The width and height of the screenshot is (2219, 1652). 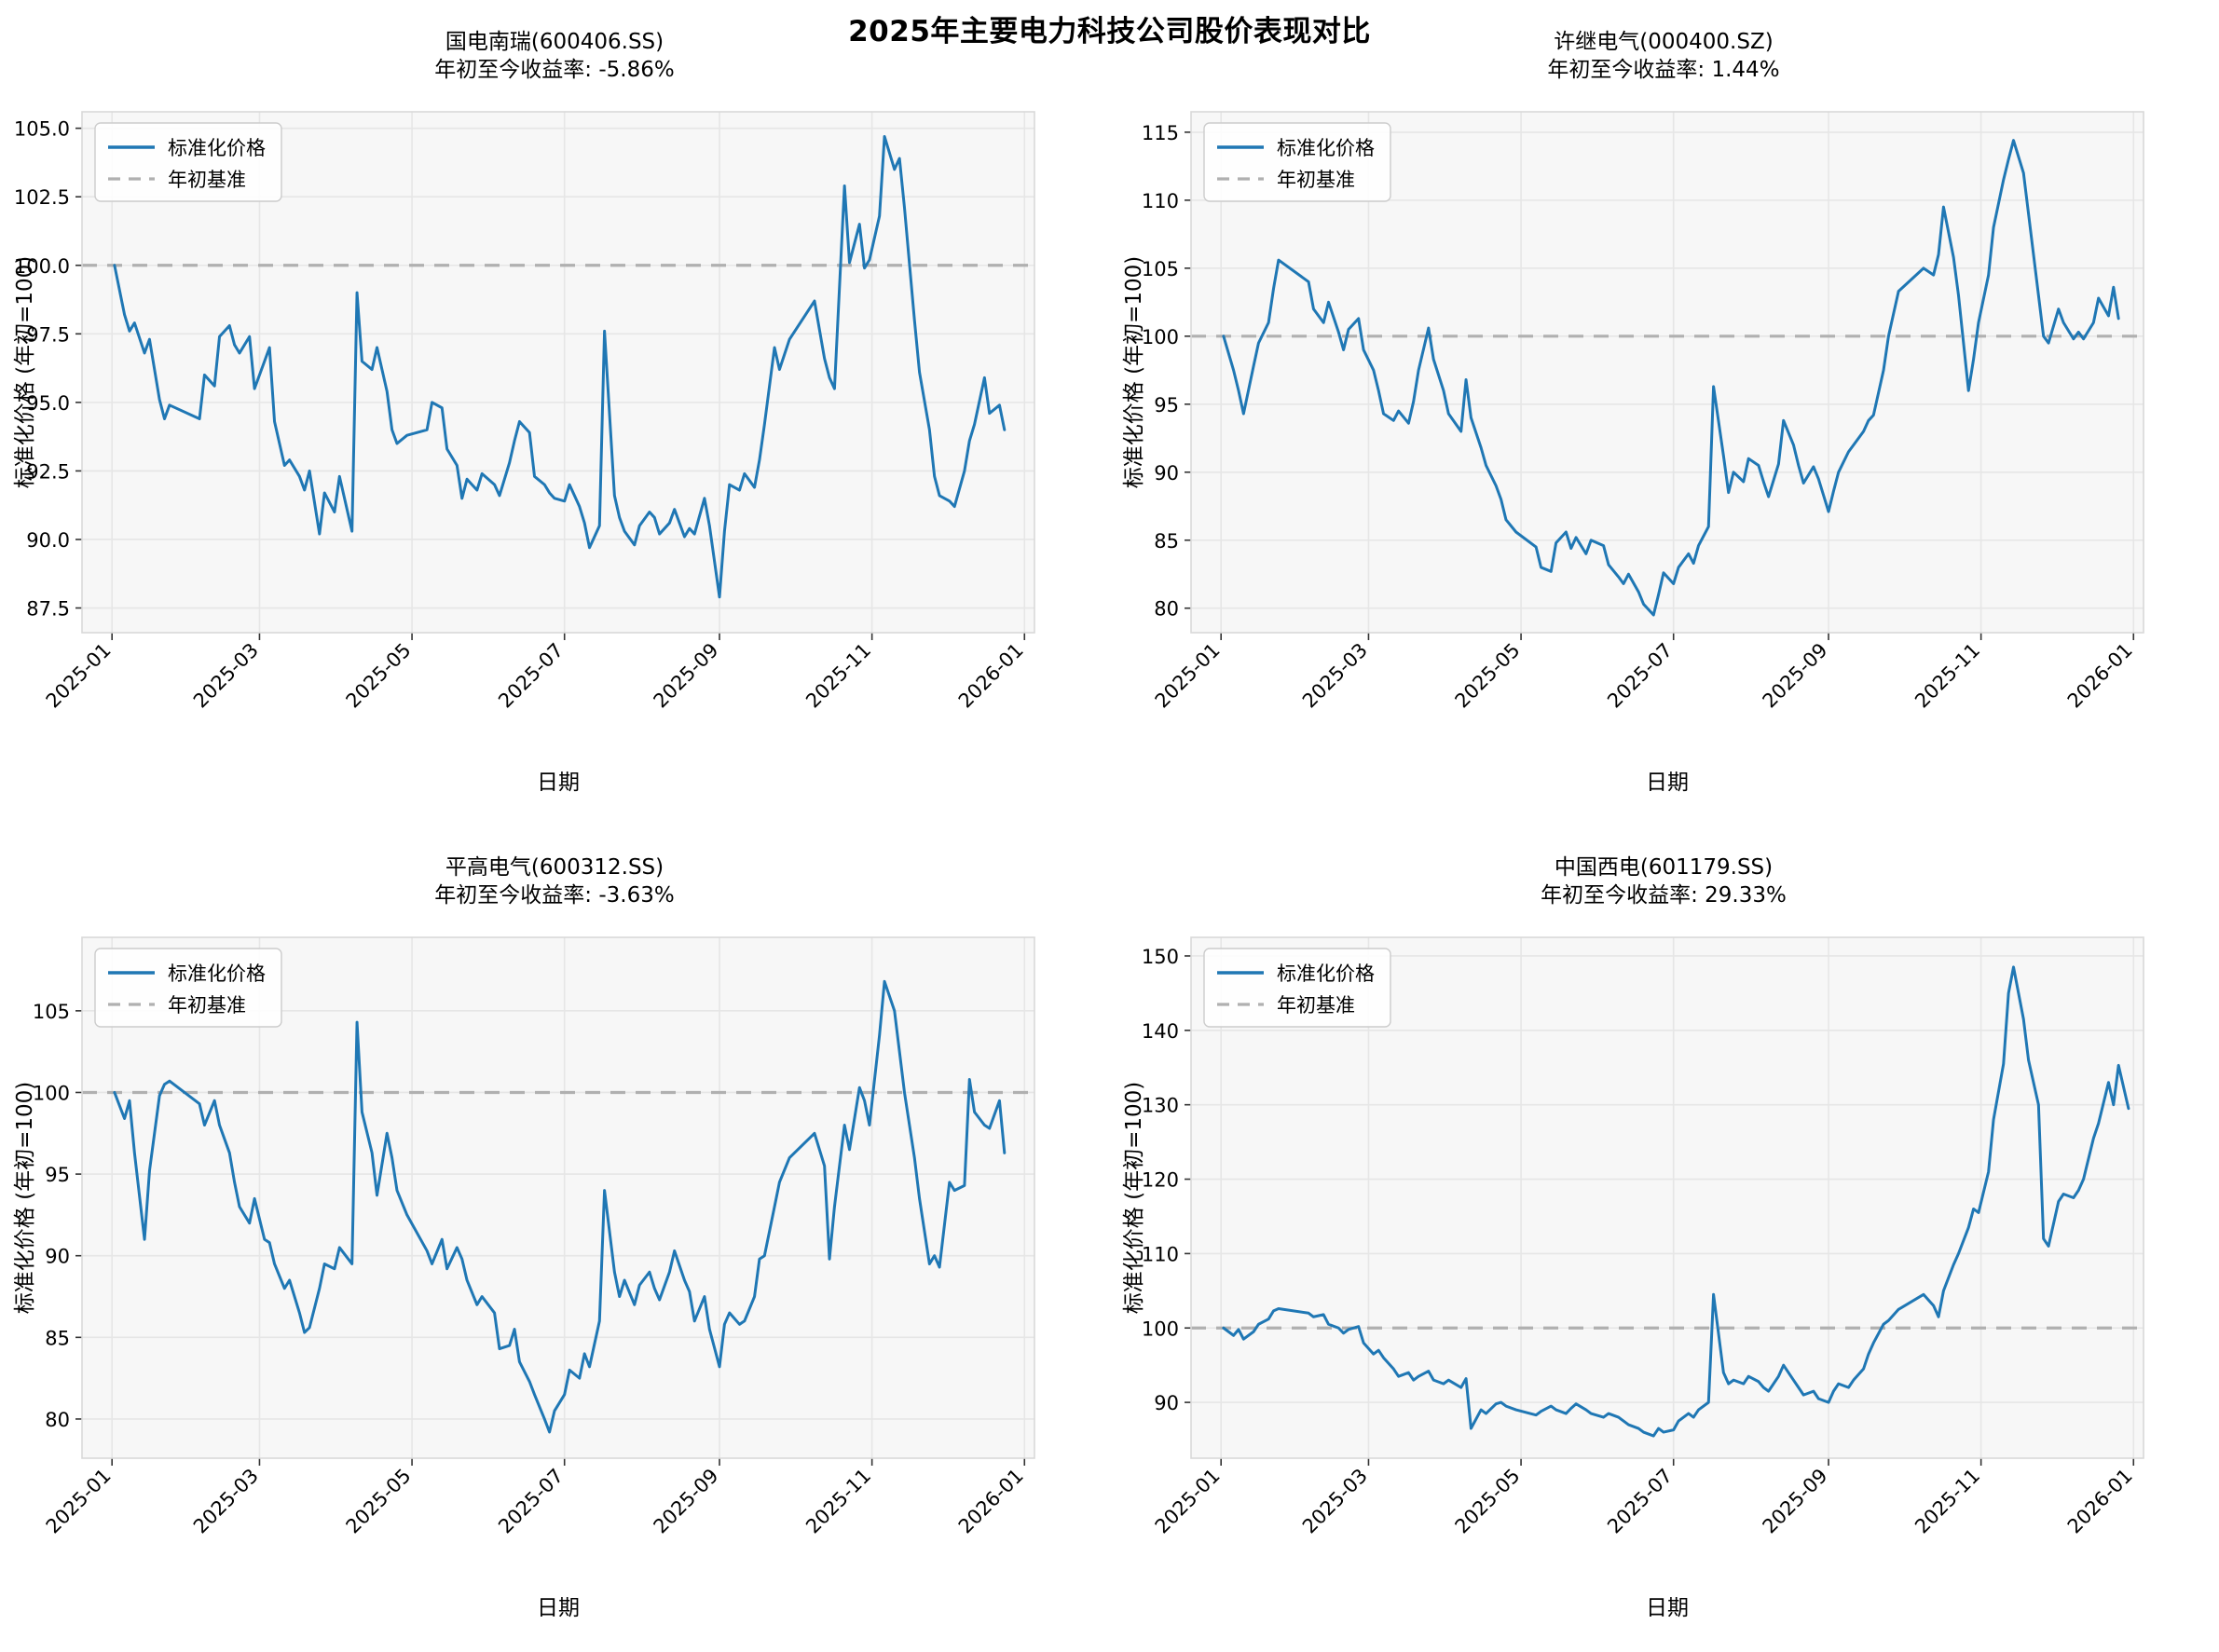 I want to click on y-tick-label: 140, so click(x=1160, y=1031).